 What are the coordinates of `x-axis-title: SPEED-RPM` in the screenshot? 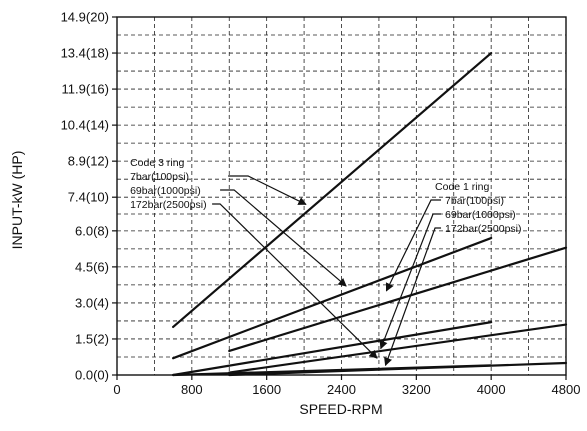 It's located at (340, 409).